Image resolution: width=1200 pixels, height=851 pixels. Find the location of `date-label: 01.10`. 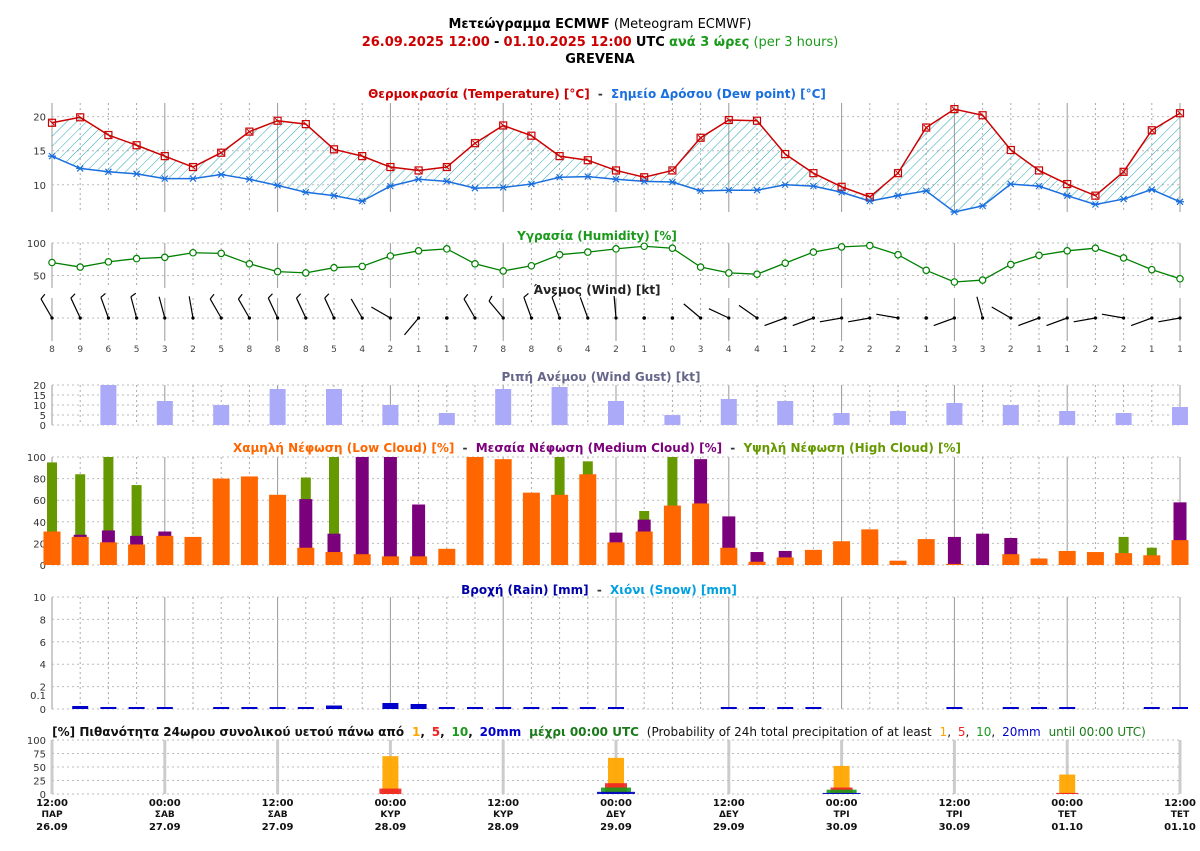

date-label: 01.10 is located at coordinates (1067, 827).